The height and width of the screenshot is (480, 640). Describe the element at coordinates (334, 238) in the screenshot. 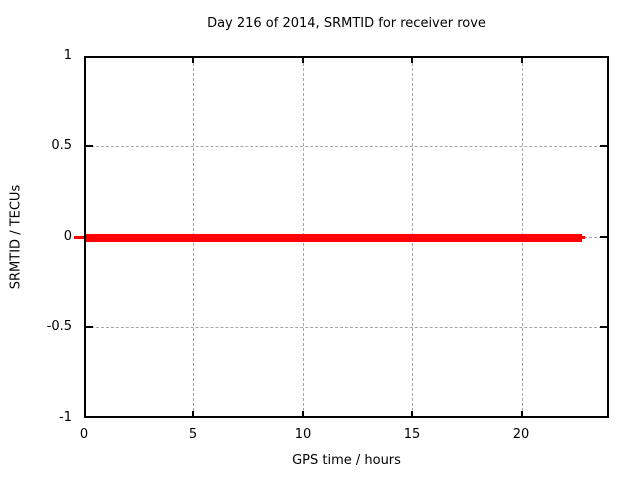

I see `series-line` at that location.